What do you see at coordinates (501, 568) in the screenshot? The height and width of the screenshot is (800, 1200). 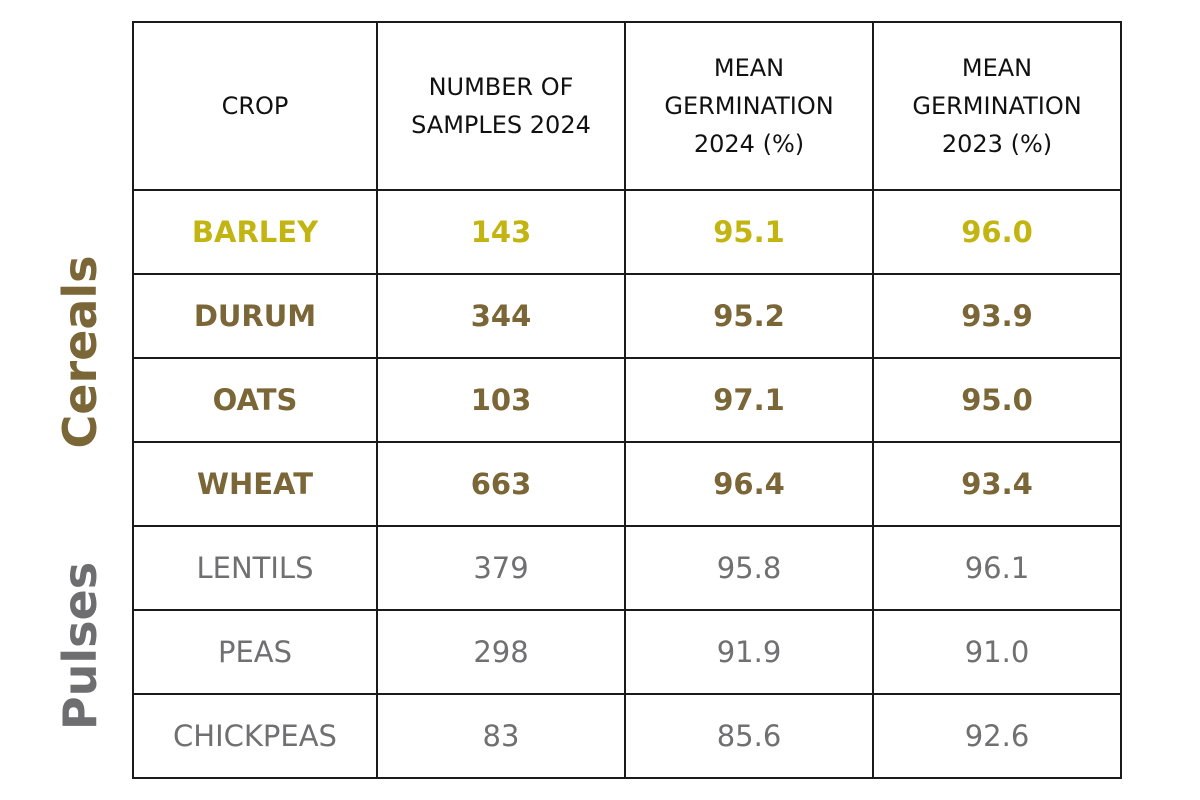 I see `cell-samples-2024: 379` at bounding box center [501, 568].